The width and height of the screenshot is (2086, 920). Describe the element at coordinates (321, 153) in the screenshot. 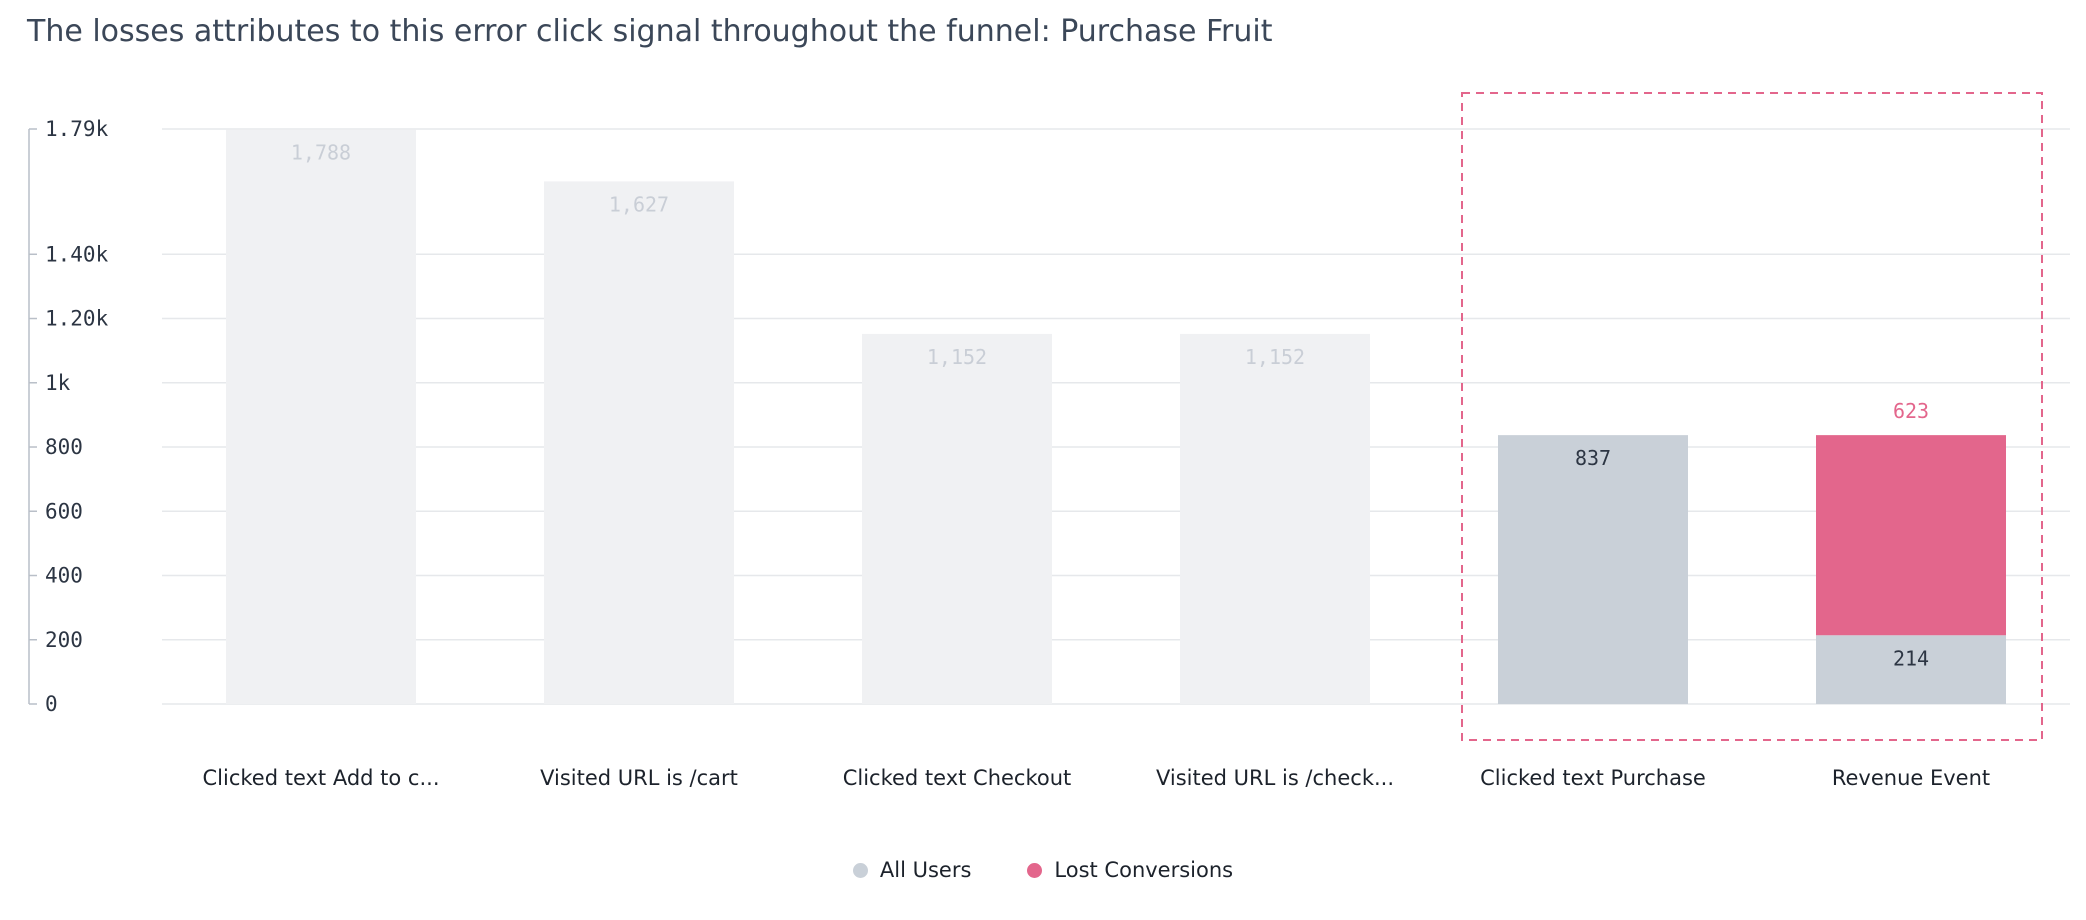

I see `bar-value-label-0: 1,788` at that location.